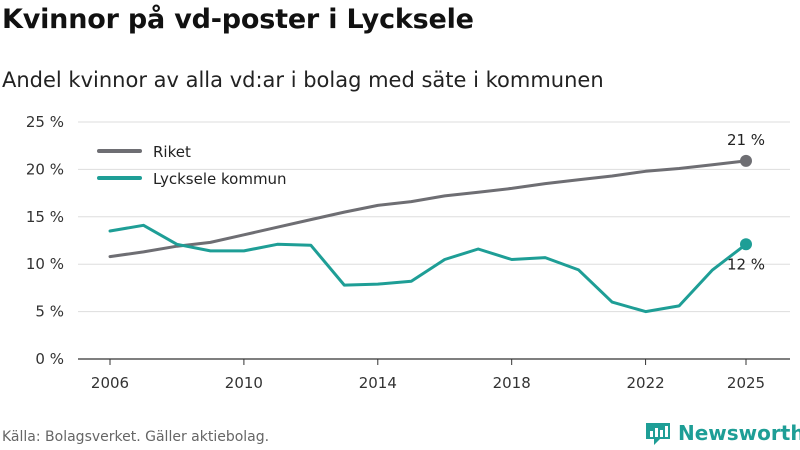 The image size is (800, 450). Describe the element at coordinates (110, 383) in the screenshot. I see `x-tick-label: 2006` at that location.